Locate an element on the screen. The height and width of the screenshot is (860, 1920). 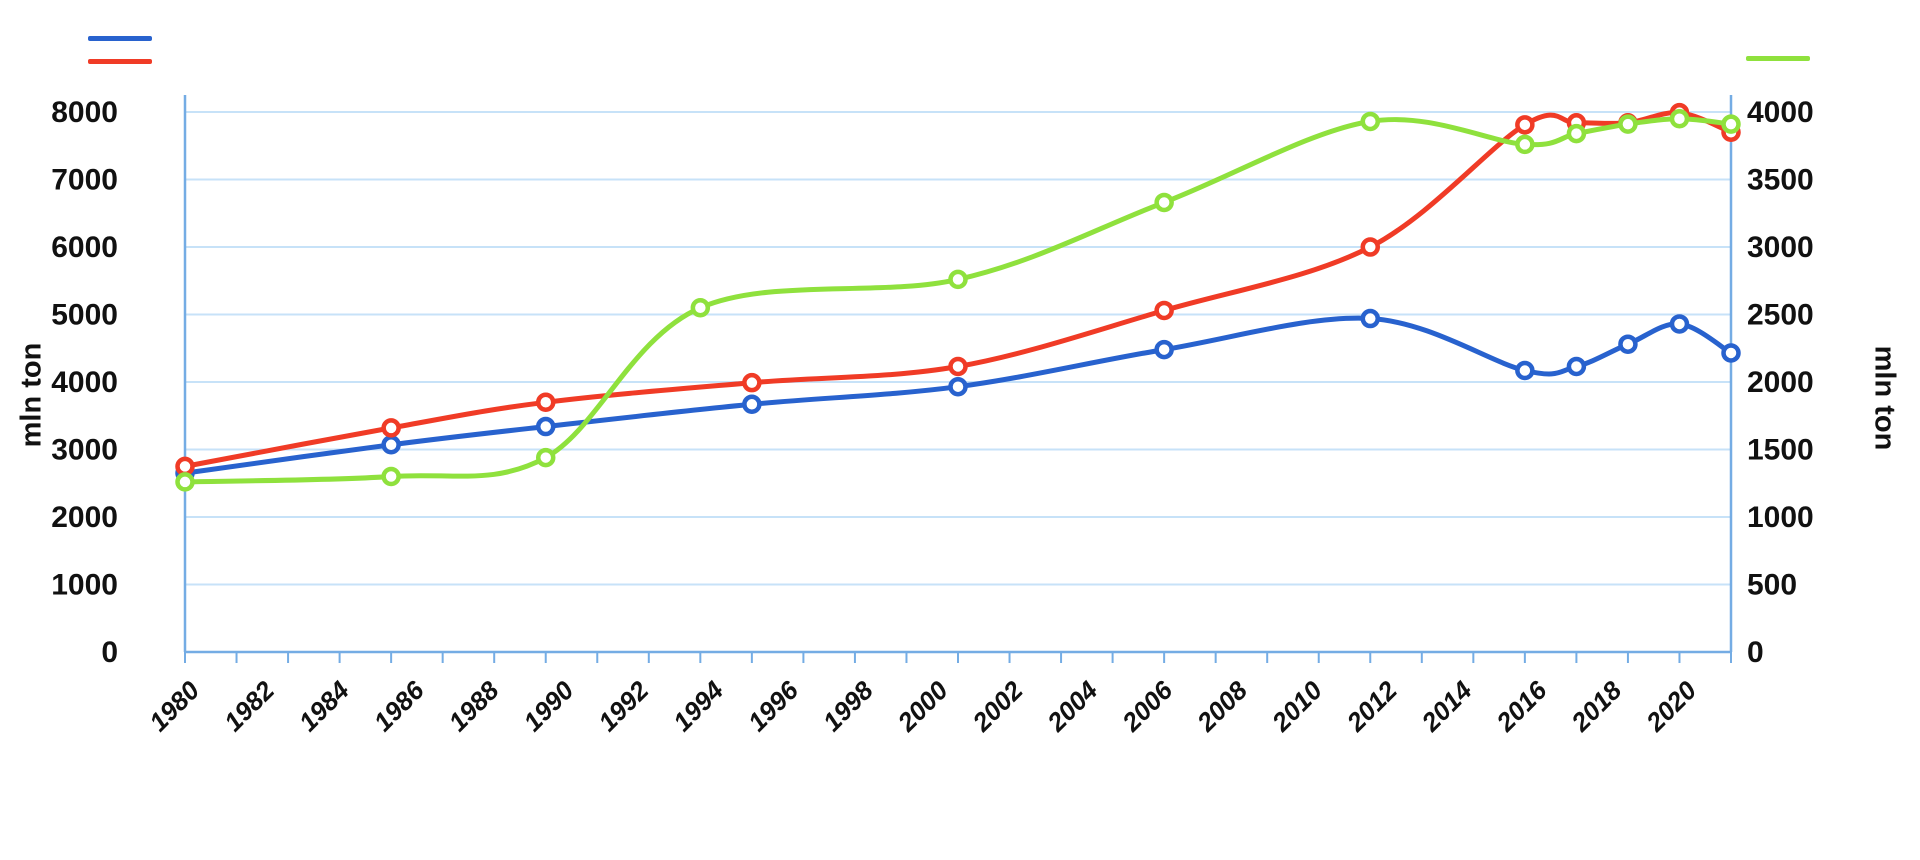
x-axis-tick-label: 2016 is located at coordinates (1521, 706).